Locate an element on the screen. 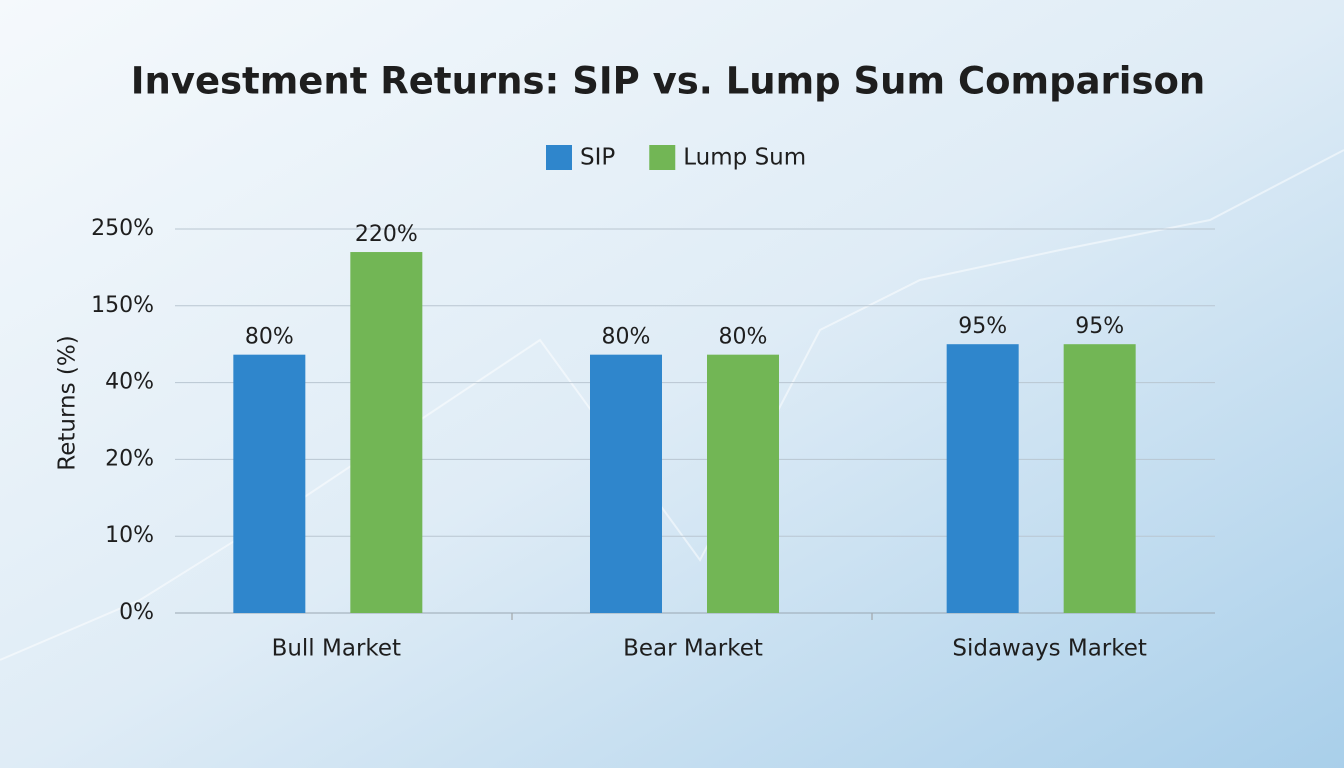 Image resolution: width=1344 pixels, height=772 pixels. x-tick-label: Bull Market is located at coordinates (337, 649).